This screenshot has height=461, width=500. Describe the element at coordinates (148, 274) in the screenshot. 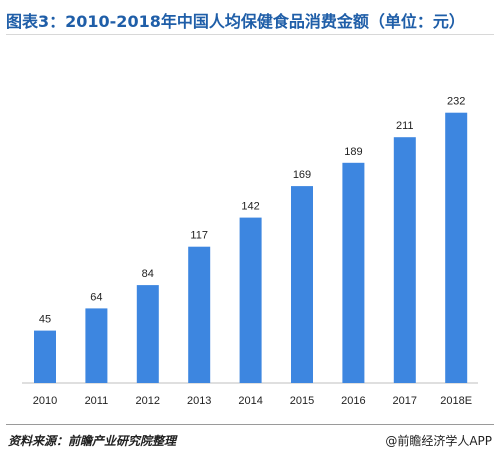

I see `data-label-2012: 84` at that location.